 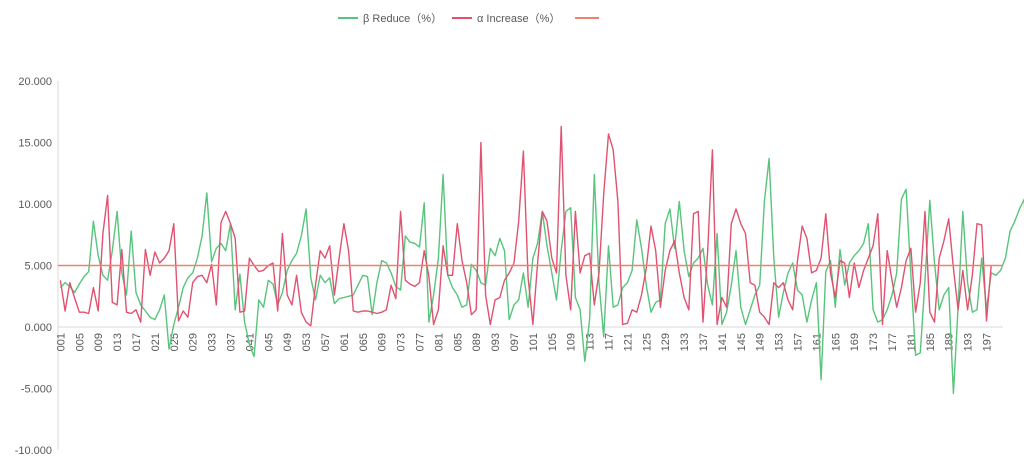 I want to click on y-tick-label: -5.000, so click(x=36, y=390).